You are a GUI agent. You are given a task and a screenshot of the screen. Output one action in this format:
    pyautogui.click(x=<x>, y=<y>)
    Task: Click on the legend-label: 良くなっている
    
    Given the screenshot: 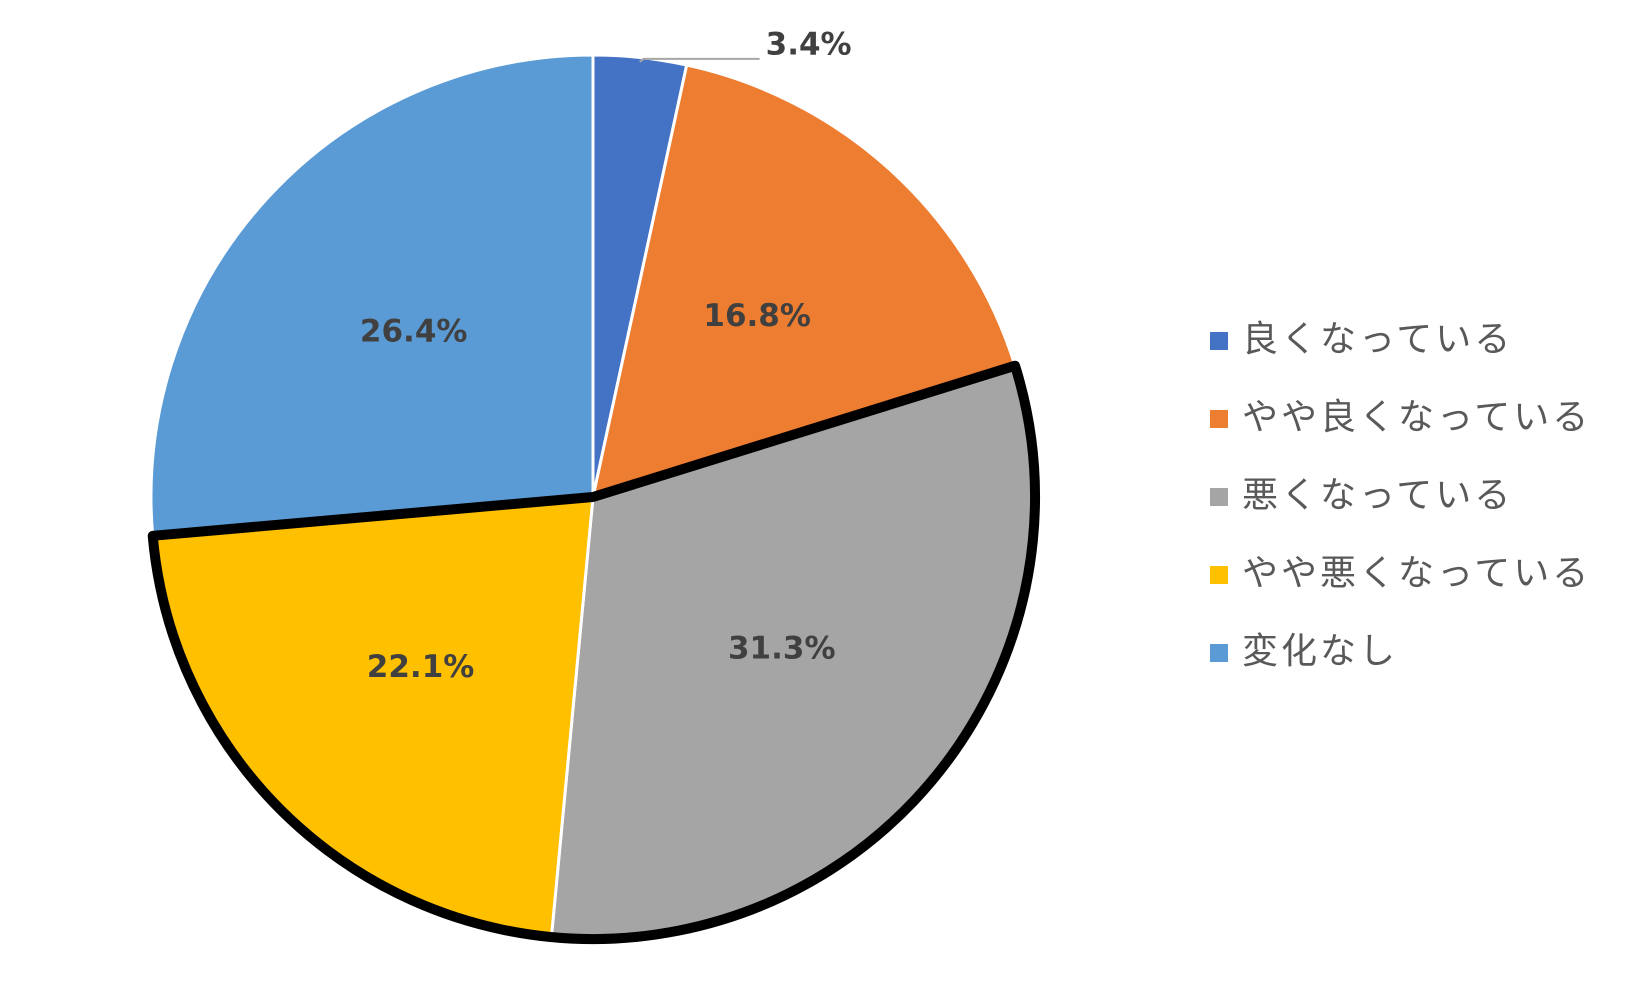 What is the action you would take?
    pyautogui.click(x=1377, y=339)
    